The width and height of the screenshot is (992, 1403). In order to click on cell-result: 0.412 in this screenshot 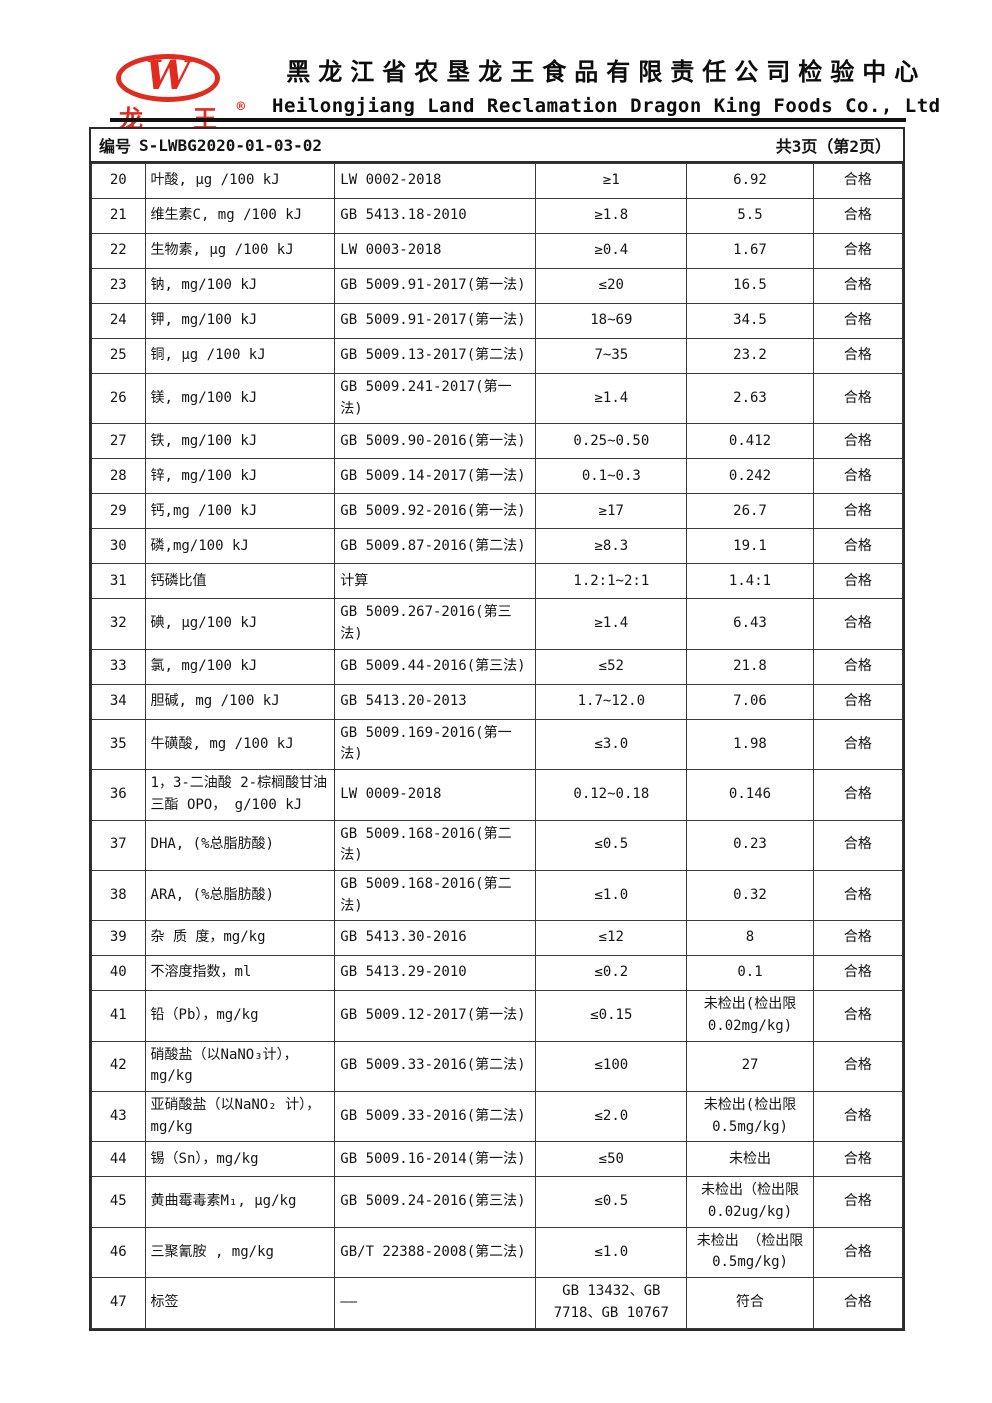, I will do `click(750, 441)`.